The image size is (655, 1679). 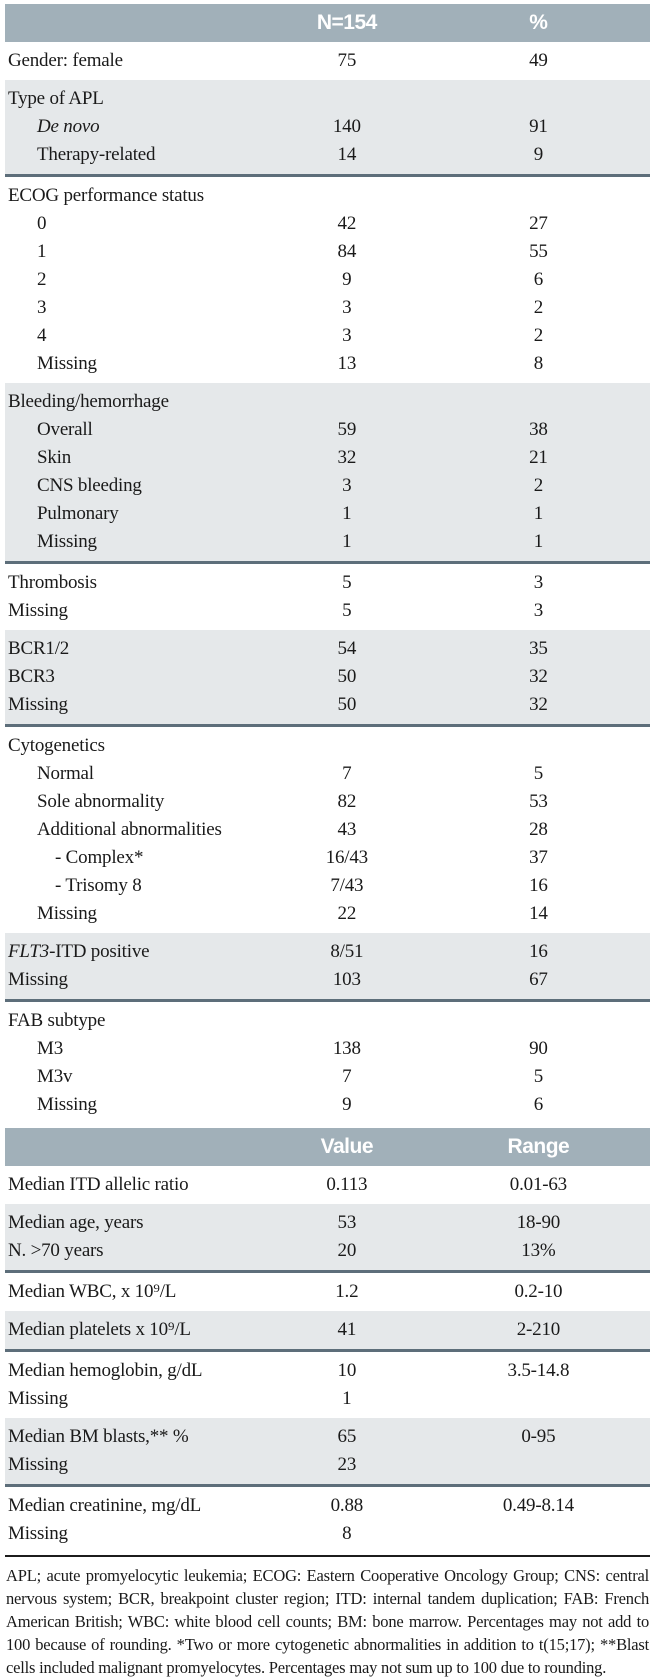 I want to click on row-value-col2: 82, so click(x=347, y=801).